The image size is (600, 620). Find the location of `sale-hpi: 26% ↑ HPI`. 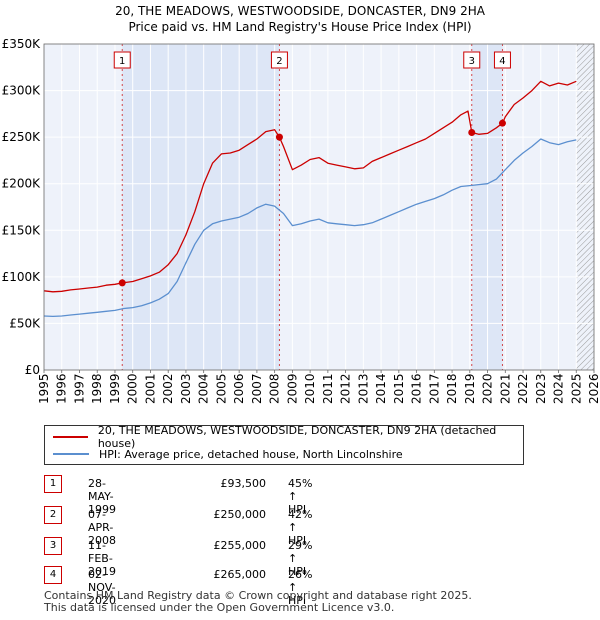

sale-hpi: 26% ↑ HPI is located at coordinates (300, 587).